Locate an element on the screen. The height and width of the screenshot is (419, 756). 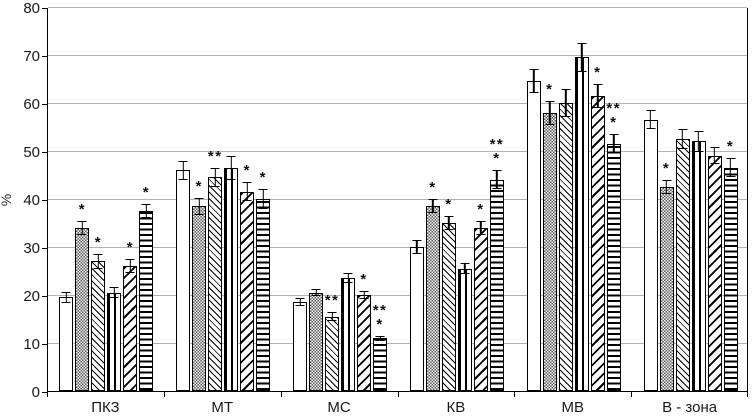
y-tick-label: 40 is located at coordinates (31, 200).